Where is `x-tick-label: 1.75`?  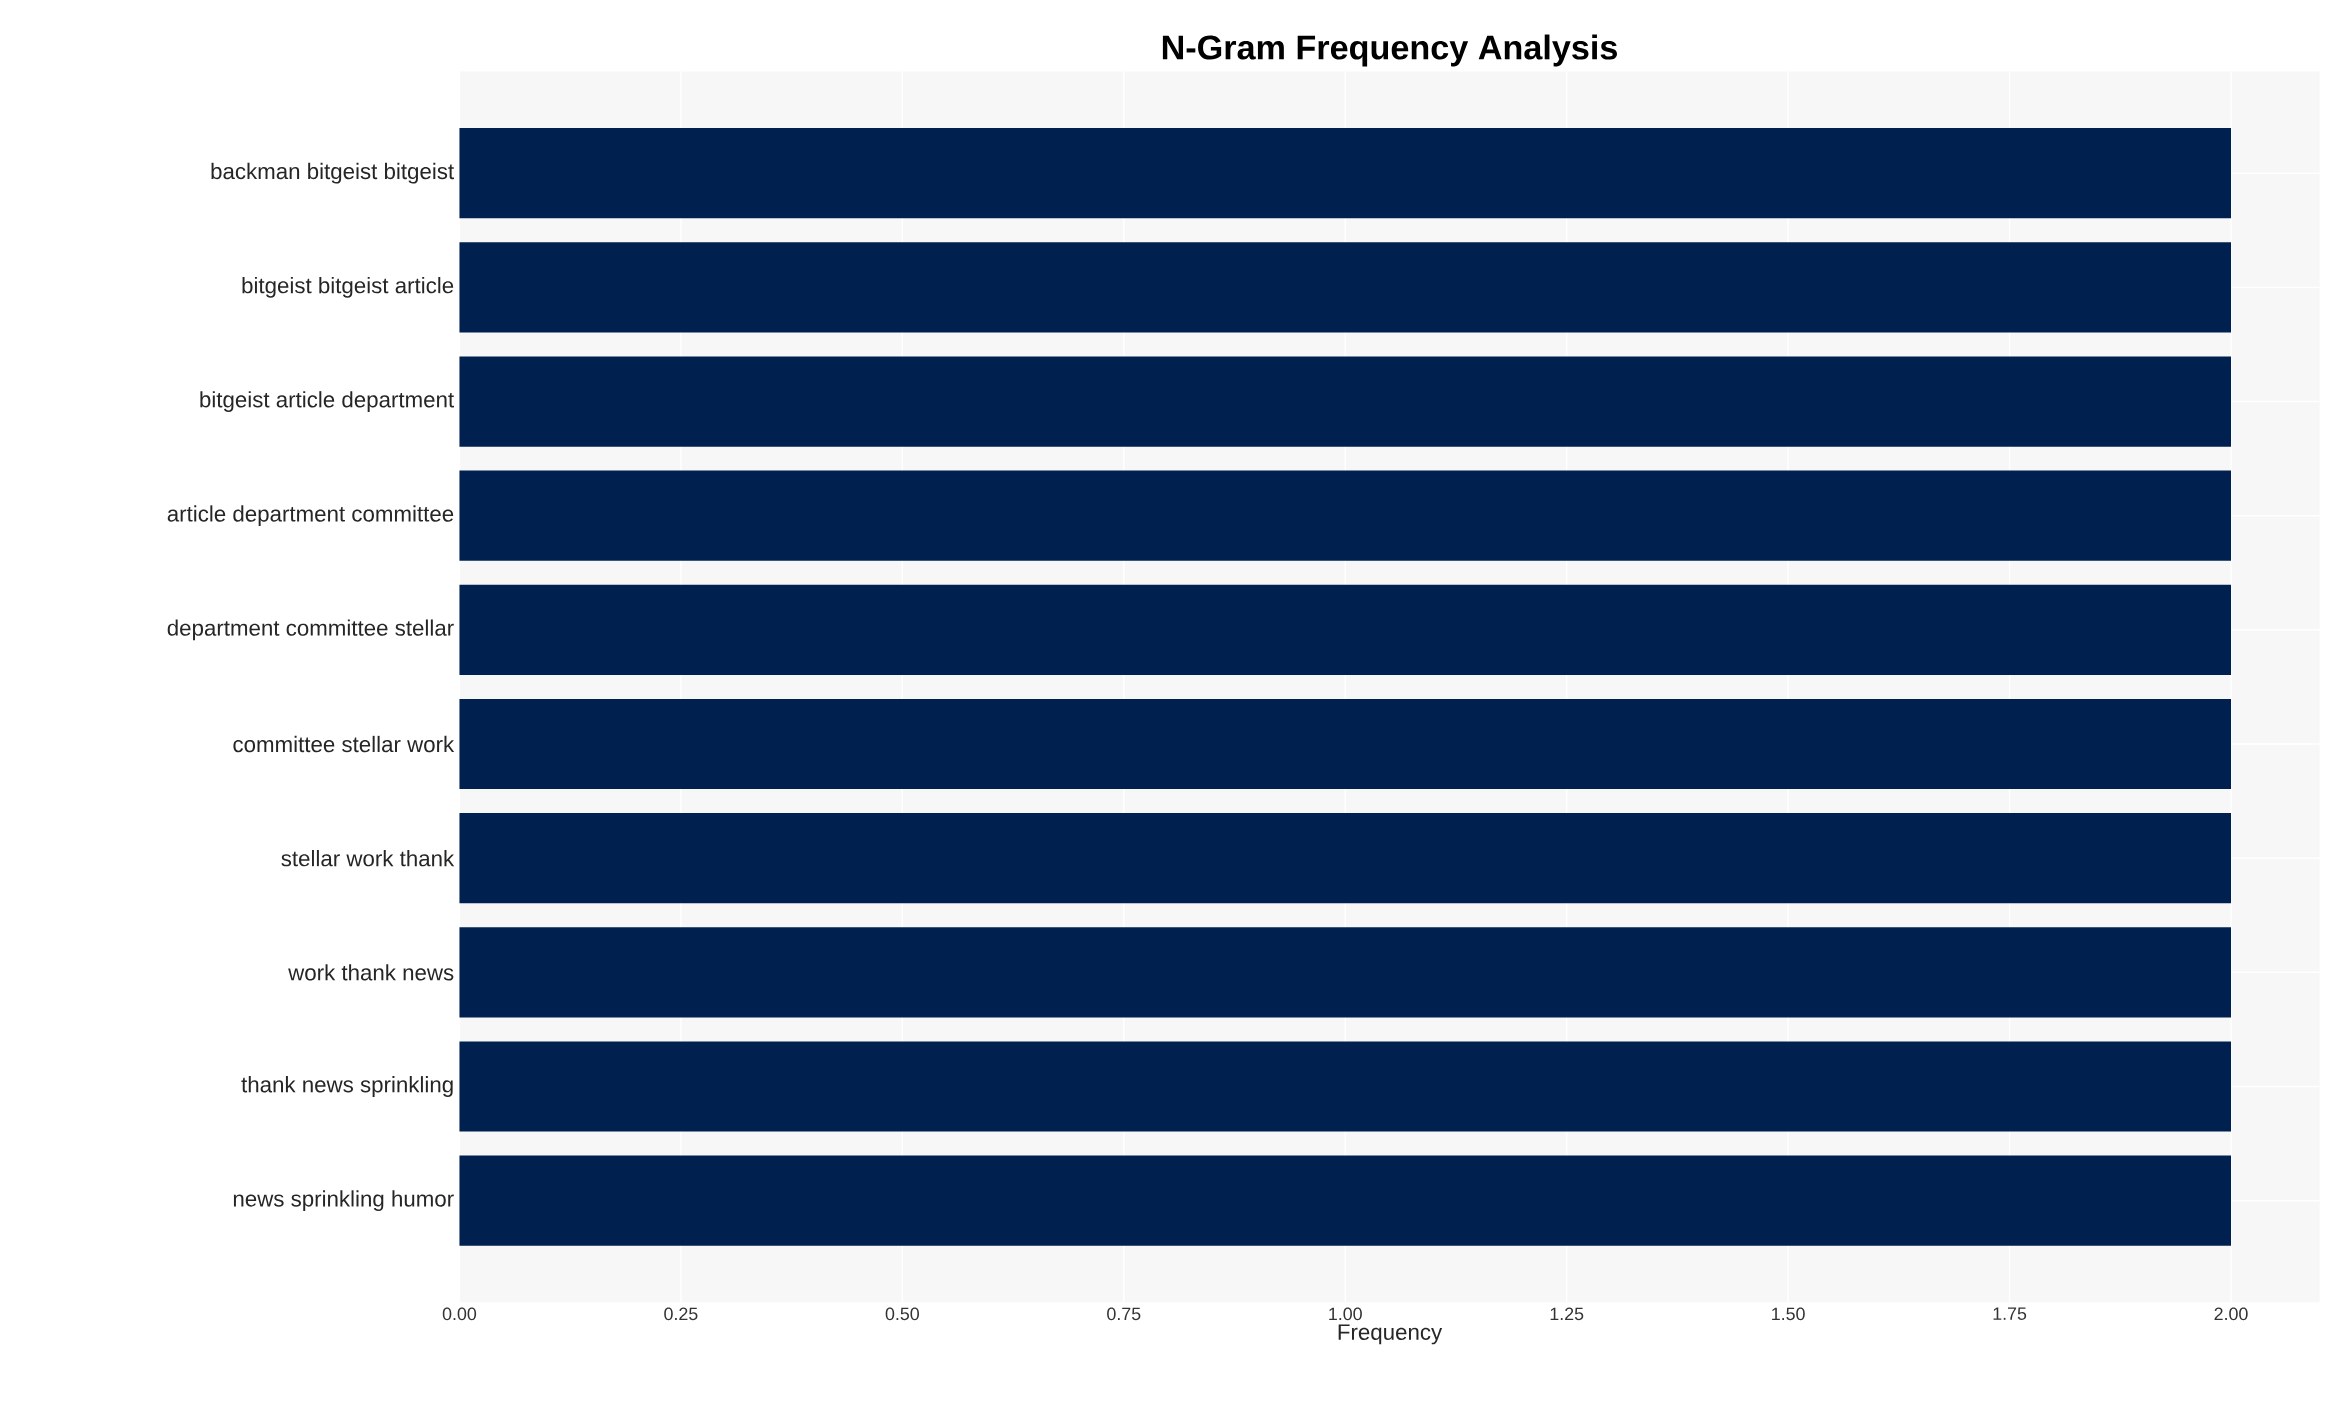
x-tick-label: 1.75 is located at coordinates (2010, 1313).